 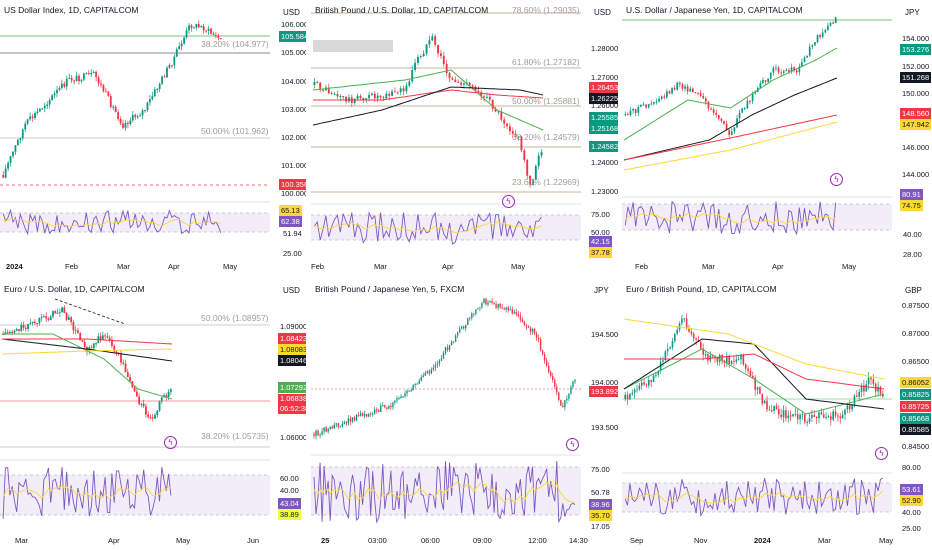 What do you see at coordinates (390, 289) in the screenshot?
I see `chart-title: British Pound / Japanese Yen, 5, FXCM` at bounding box center [390, 289].